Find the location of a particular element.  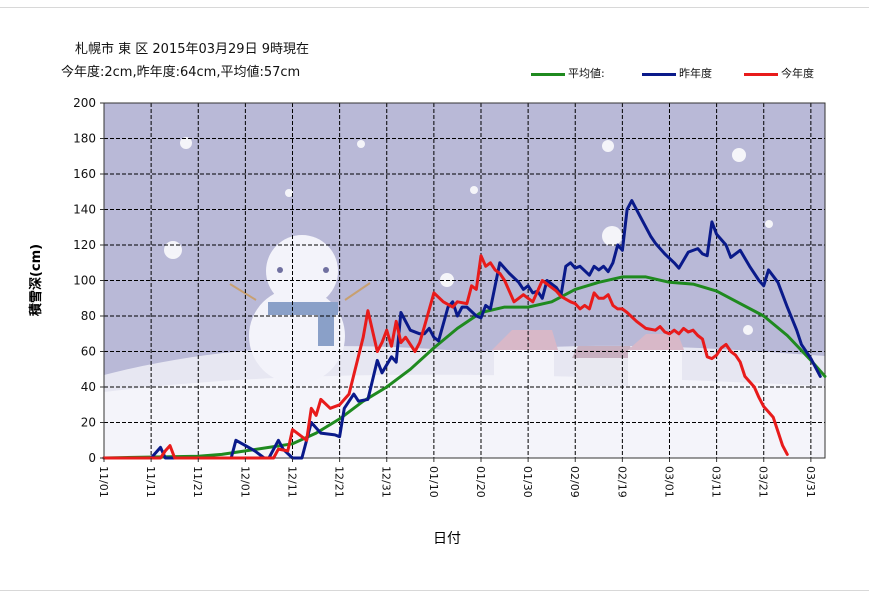

y-tick-label: 20 is located at coordinates (88, 423).